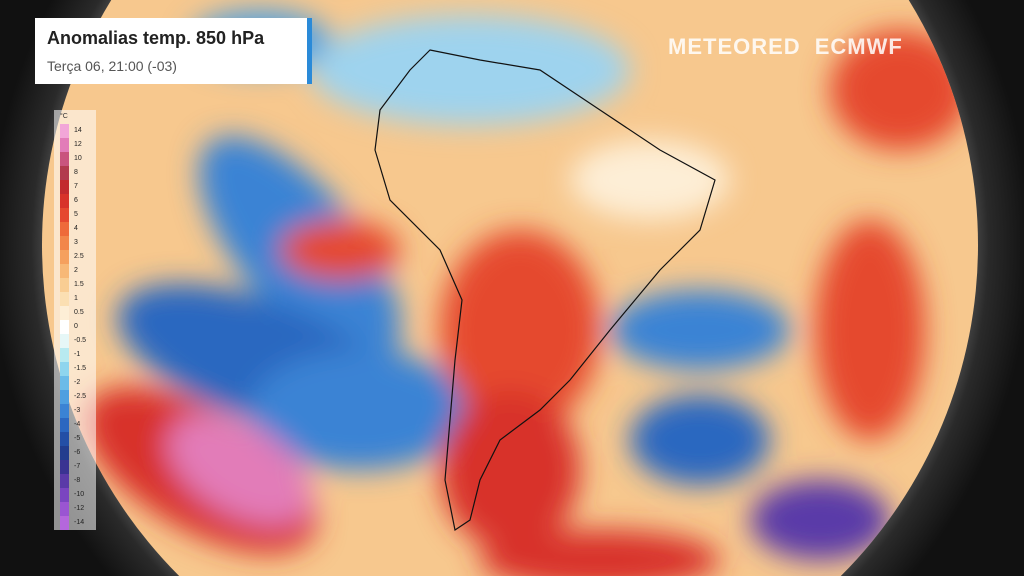  Describe the element at coordinates (76, 200) in the screenshot. I see `legend-label: 6` at that location.